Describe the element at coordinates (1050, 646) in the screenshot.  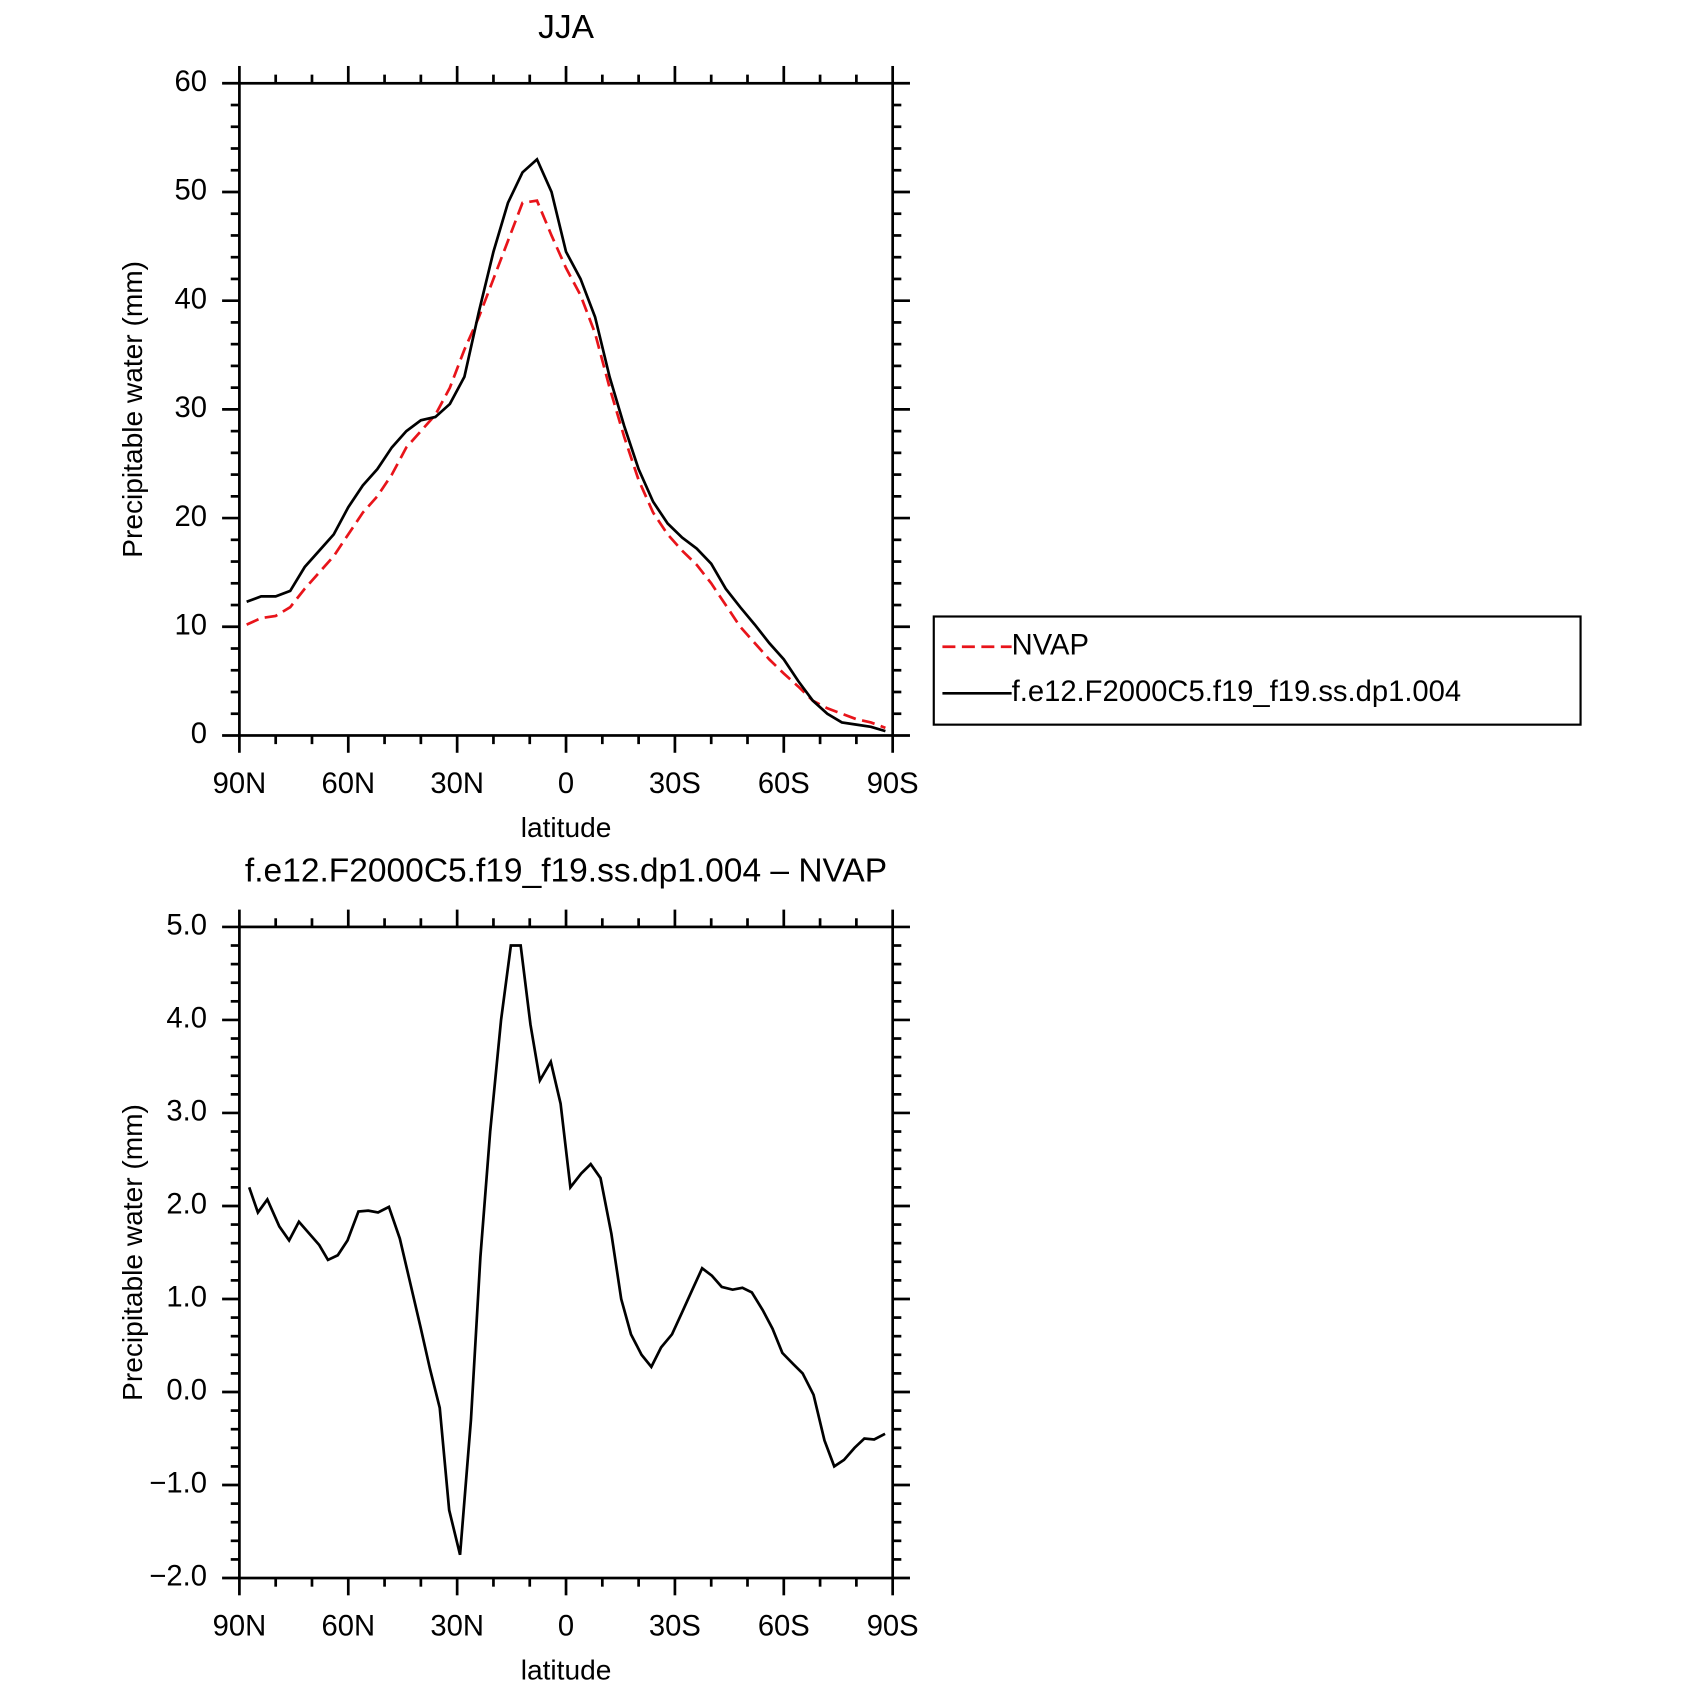
I see `legend-label: NVAP` at that location.